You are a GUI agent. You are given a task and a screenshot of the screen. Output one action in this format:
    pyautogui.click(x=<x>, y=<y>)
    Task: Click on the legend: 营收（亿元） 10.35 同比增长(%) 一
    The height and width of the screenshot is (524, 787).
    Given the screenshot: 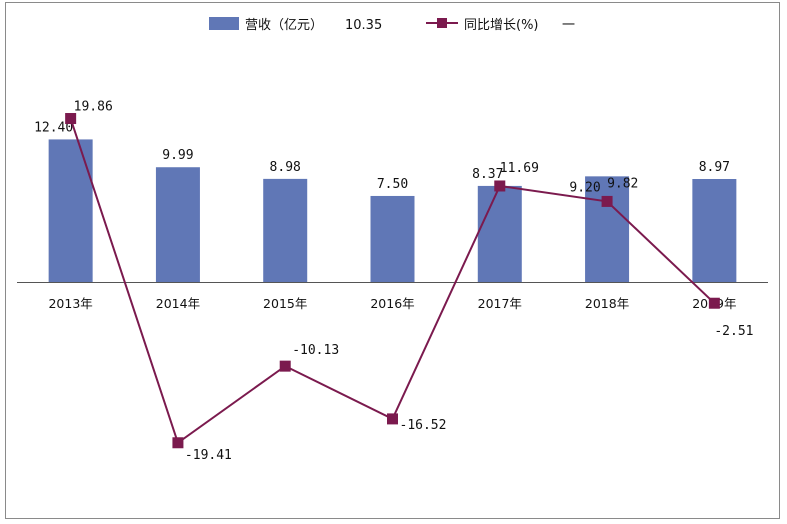 What is the action you would take?
    pyautogui.click(x=392, y=25)
    